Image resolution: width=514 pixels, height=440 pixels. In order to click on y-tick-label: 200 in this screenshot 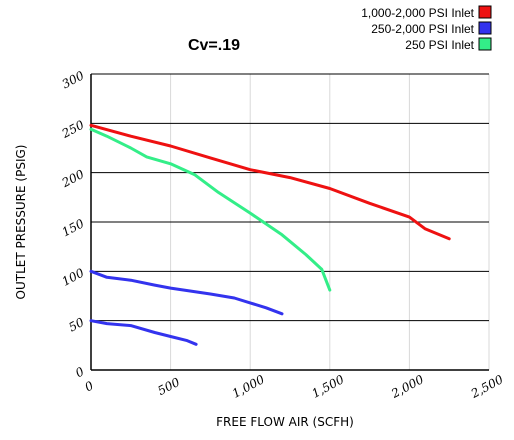, I will do `click(73, 179)`.